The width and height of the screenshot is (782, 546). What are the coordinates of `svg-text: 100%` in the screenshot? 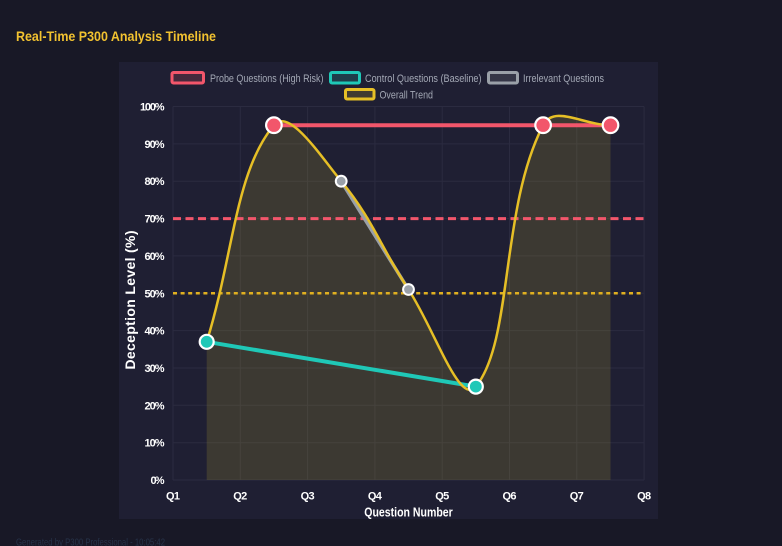 It's located at (152, 108).